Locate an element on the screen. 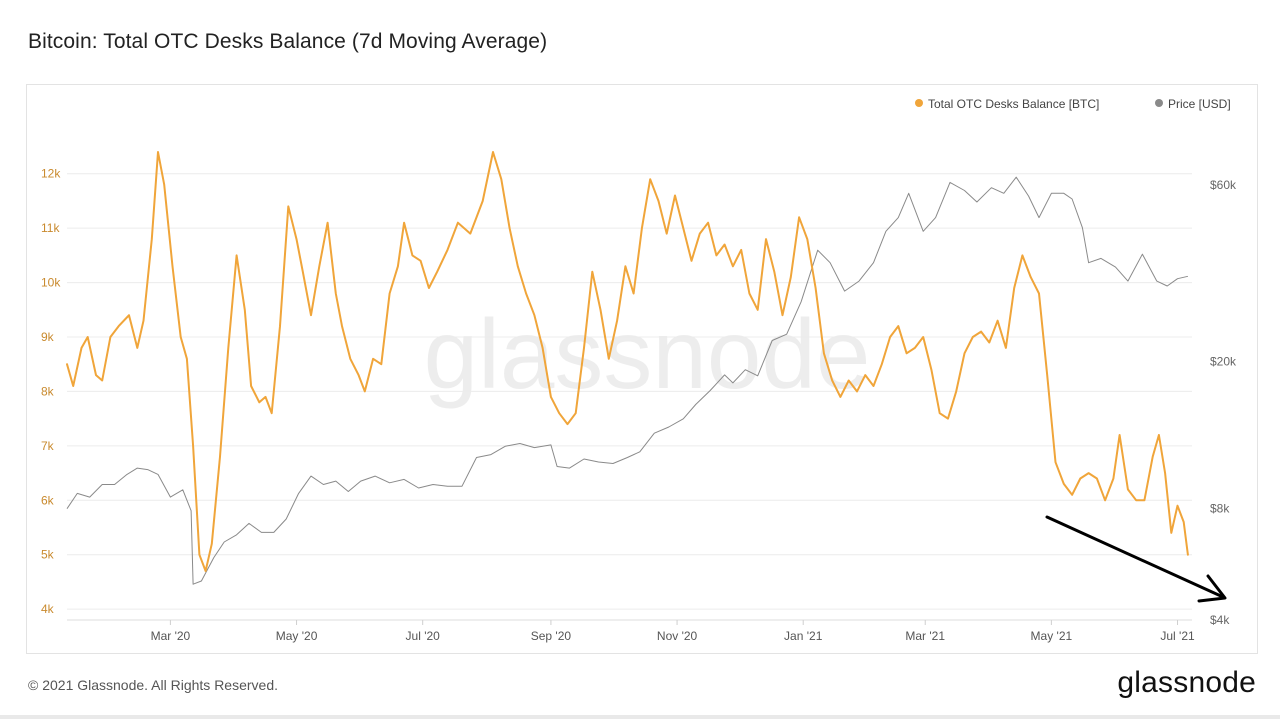 Image resolution: width=1280 pixels, height=719 pixels. annotation-arrow-line is located at coordinates (1135, 557).